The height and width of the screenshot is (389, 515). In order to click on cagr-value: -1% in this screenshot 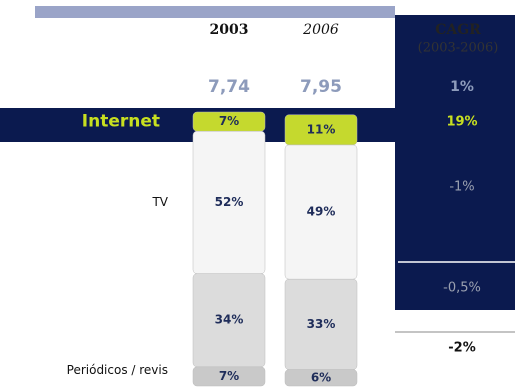, I will do `click(461, 187)`.